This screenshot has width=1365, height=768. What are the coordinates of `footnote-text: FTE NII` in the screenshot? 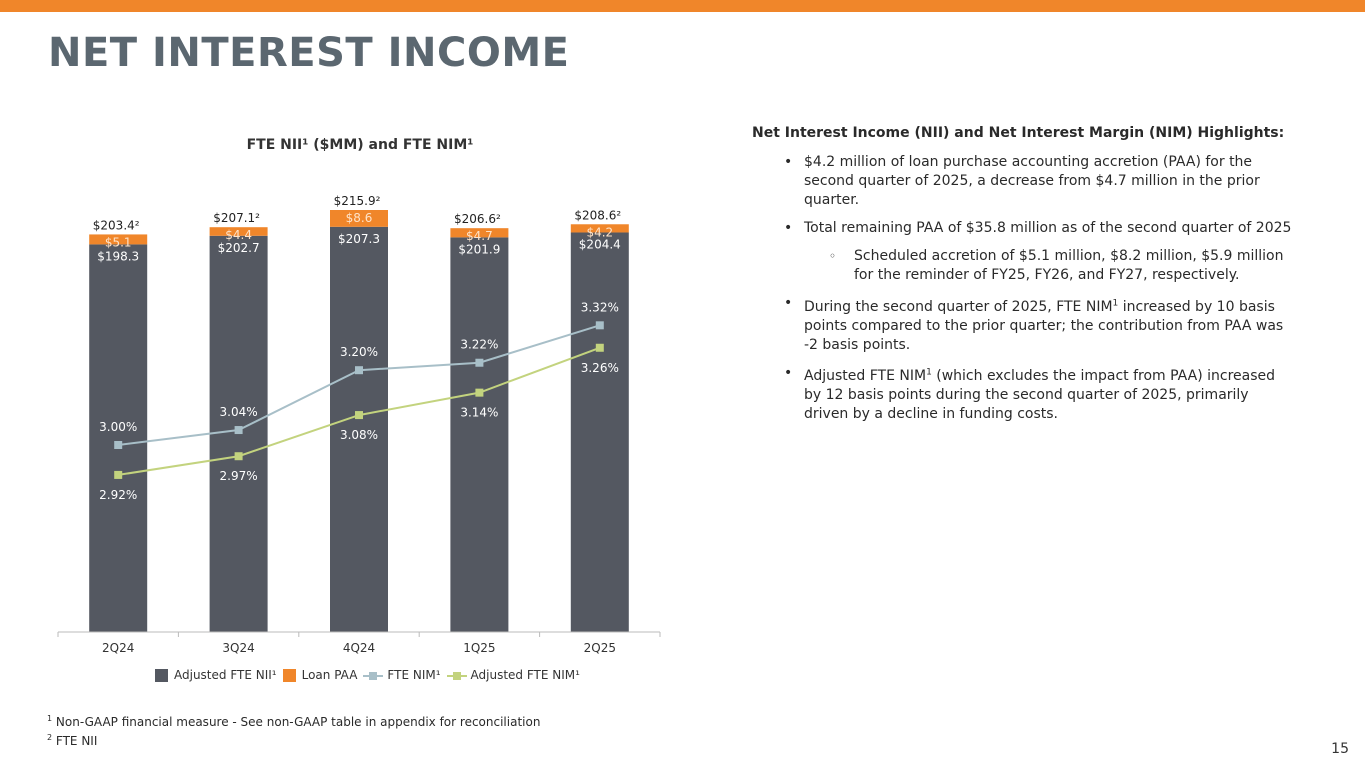 It's located at (75, 741).